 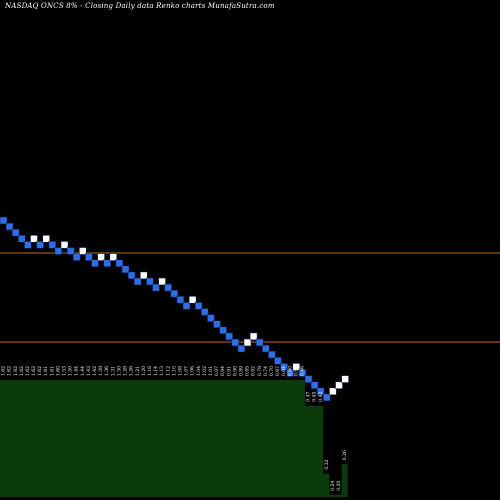 What do you see at coordinates (339, 486) in the screenshot?
I see `volume-label: 0.20` at bounding box center [339, 486].